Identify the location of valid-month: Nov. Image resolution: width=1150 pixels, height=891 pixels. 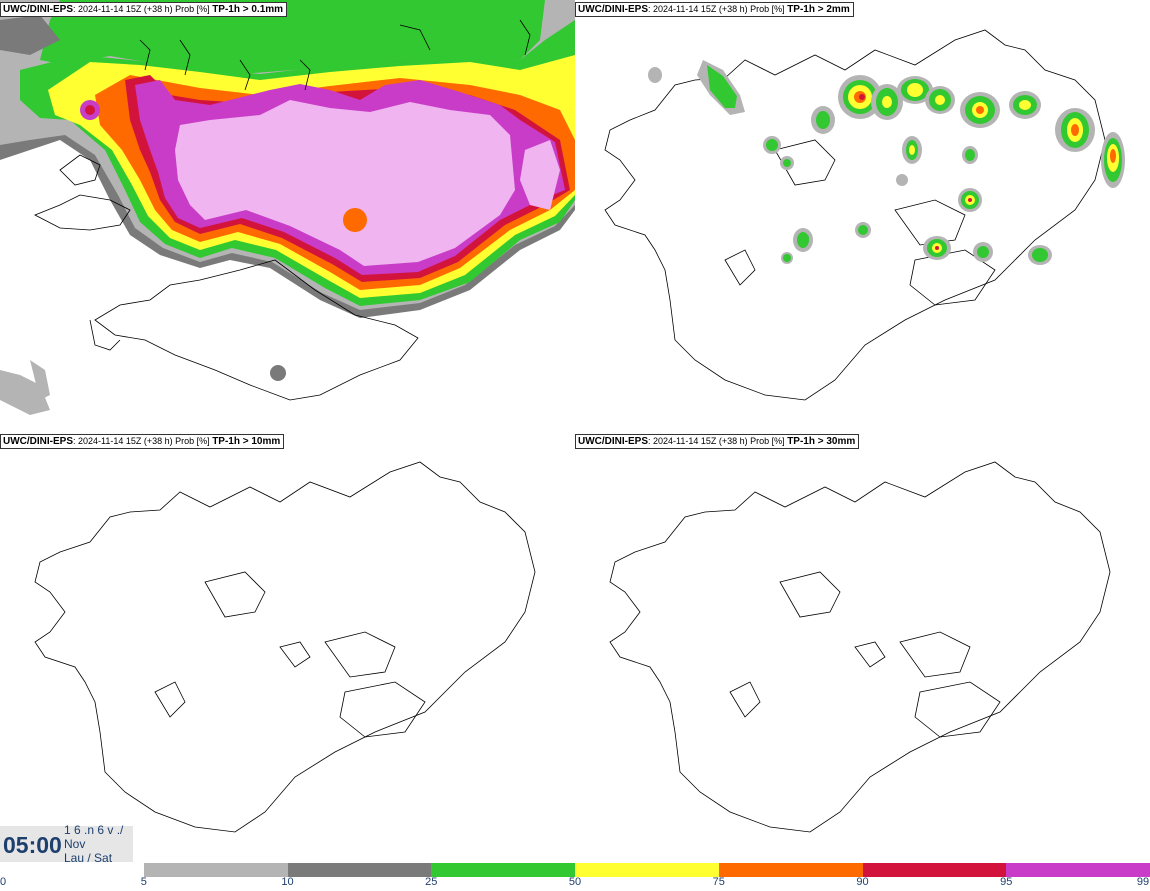
(75, 844).